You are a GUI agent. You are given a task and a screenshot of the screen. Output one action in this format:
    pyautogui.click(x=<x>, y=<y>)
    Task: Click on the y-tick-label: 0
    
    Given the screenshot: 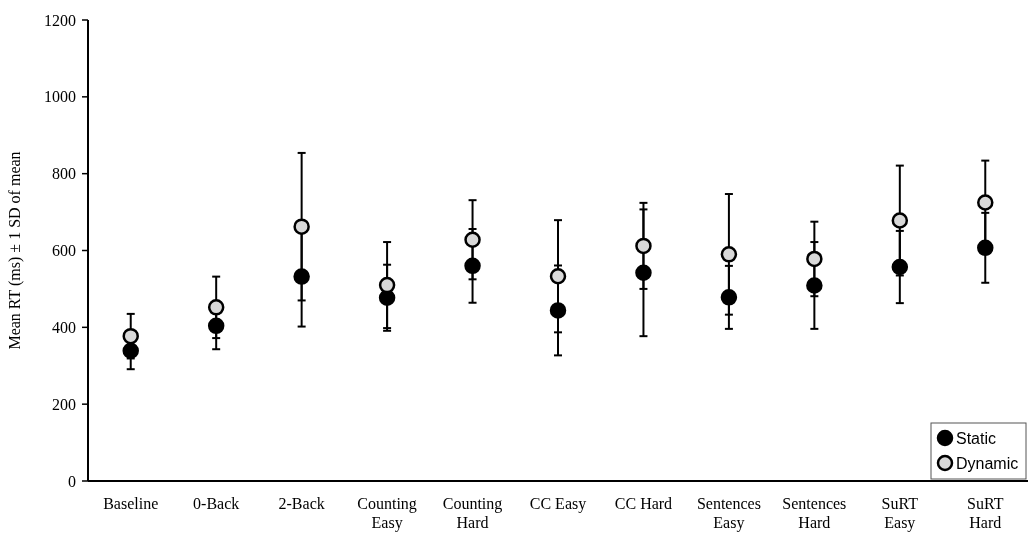 What is the action you would take?
    pyautogui.click(x=72, y=481)
    